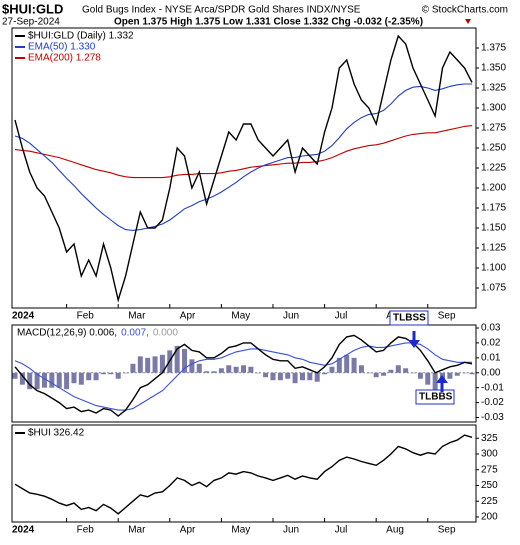 The width and height of the screenshot is (520, 545). Describe the element at coordinates (137, 316) in the screenshot. I see `x-tick-label: Mar` at that location.